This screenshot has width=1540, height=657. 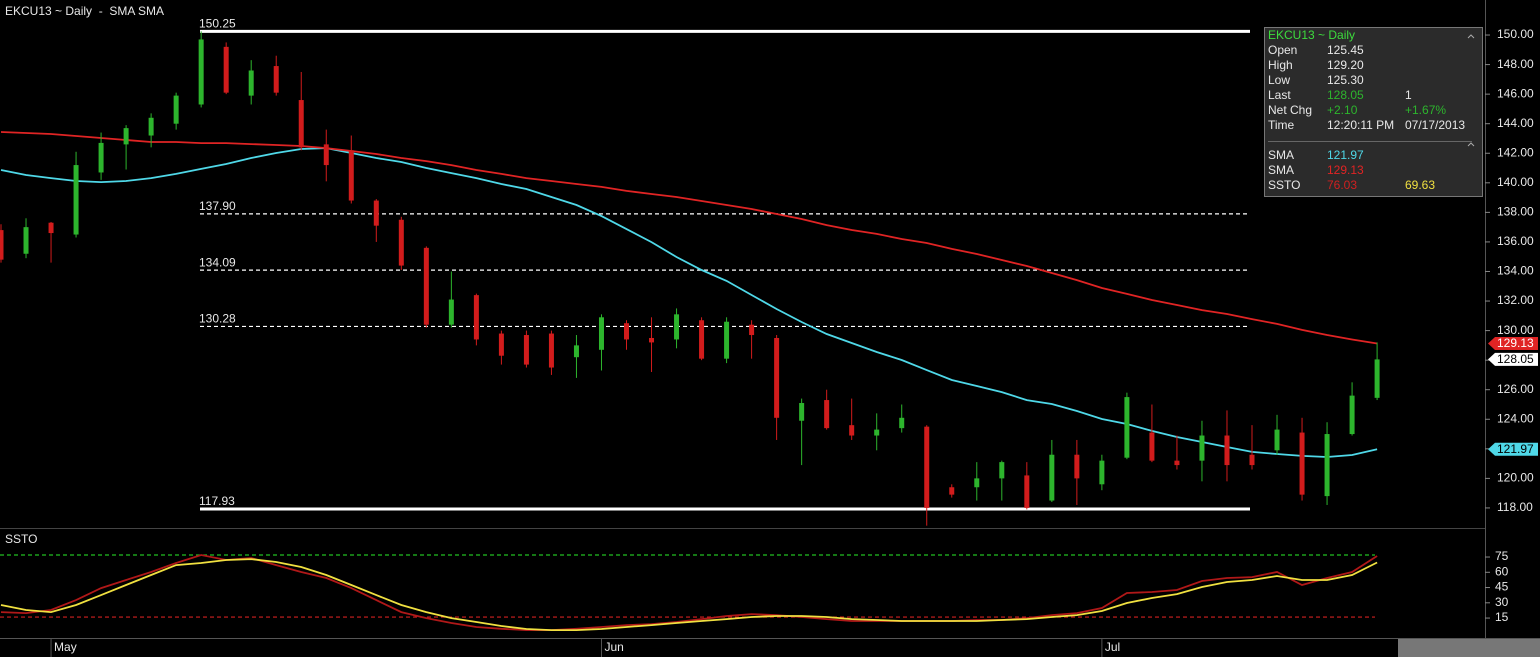 I want to click on scrollbar, so click(x=1469, y=648).